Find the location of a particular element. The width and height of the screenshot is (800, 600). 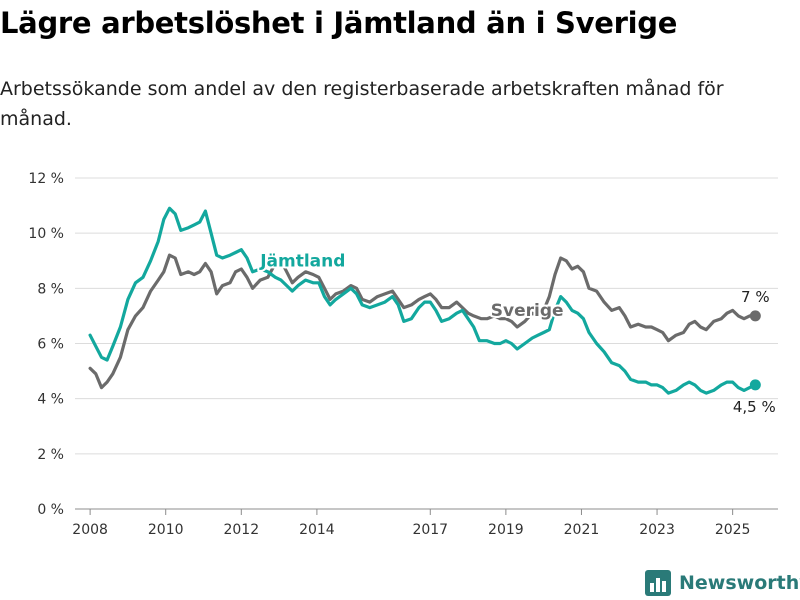

y-tick-label: 2 % is located at coordinates (50, 455).